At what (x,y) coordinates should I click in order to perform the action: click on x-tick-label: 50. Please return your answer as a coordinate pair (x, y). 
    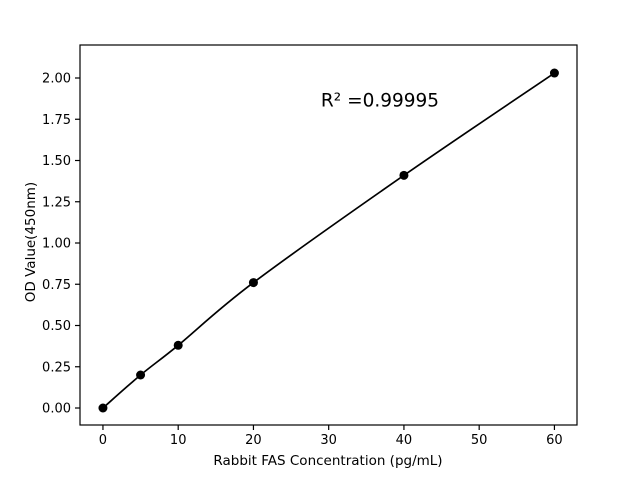
    Looking at the image, I should click on (479, 440).